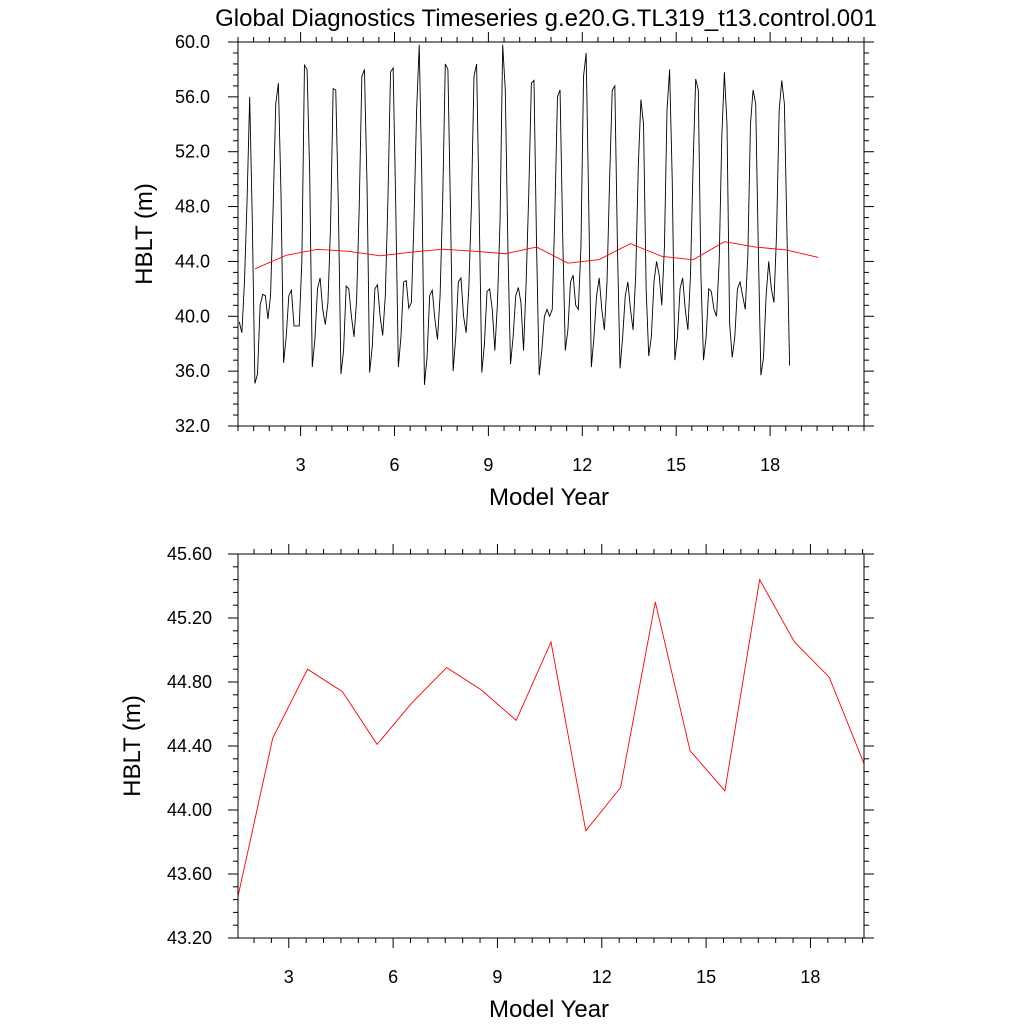  I want to click on top-x-axis-label: Model Year, so click(549, 497).